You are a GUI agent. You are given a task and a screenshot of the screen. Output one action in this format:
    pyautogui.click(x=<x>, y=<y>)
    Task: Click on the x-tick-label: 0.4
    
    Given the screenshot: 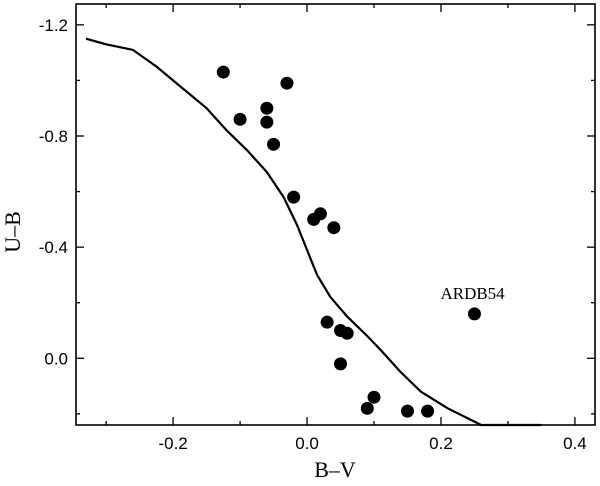 What is the action you would take?
    pyautogui.click(x=575, y=443)
    